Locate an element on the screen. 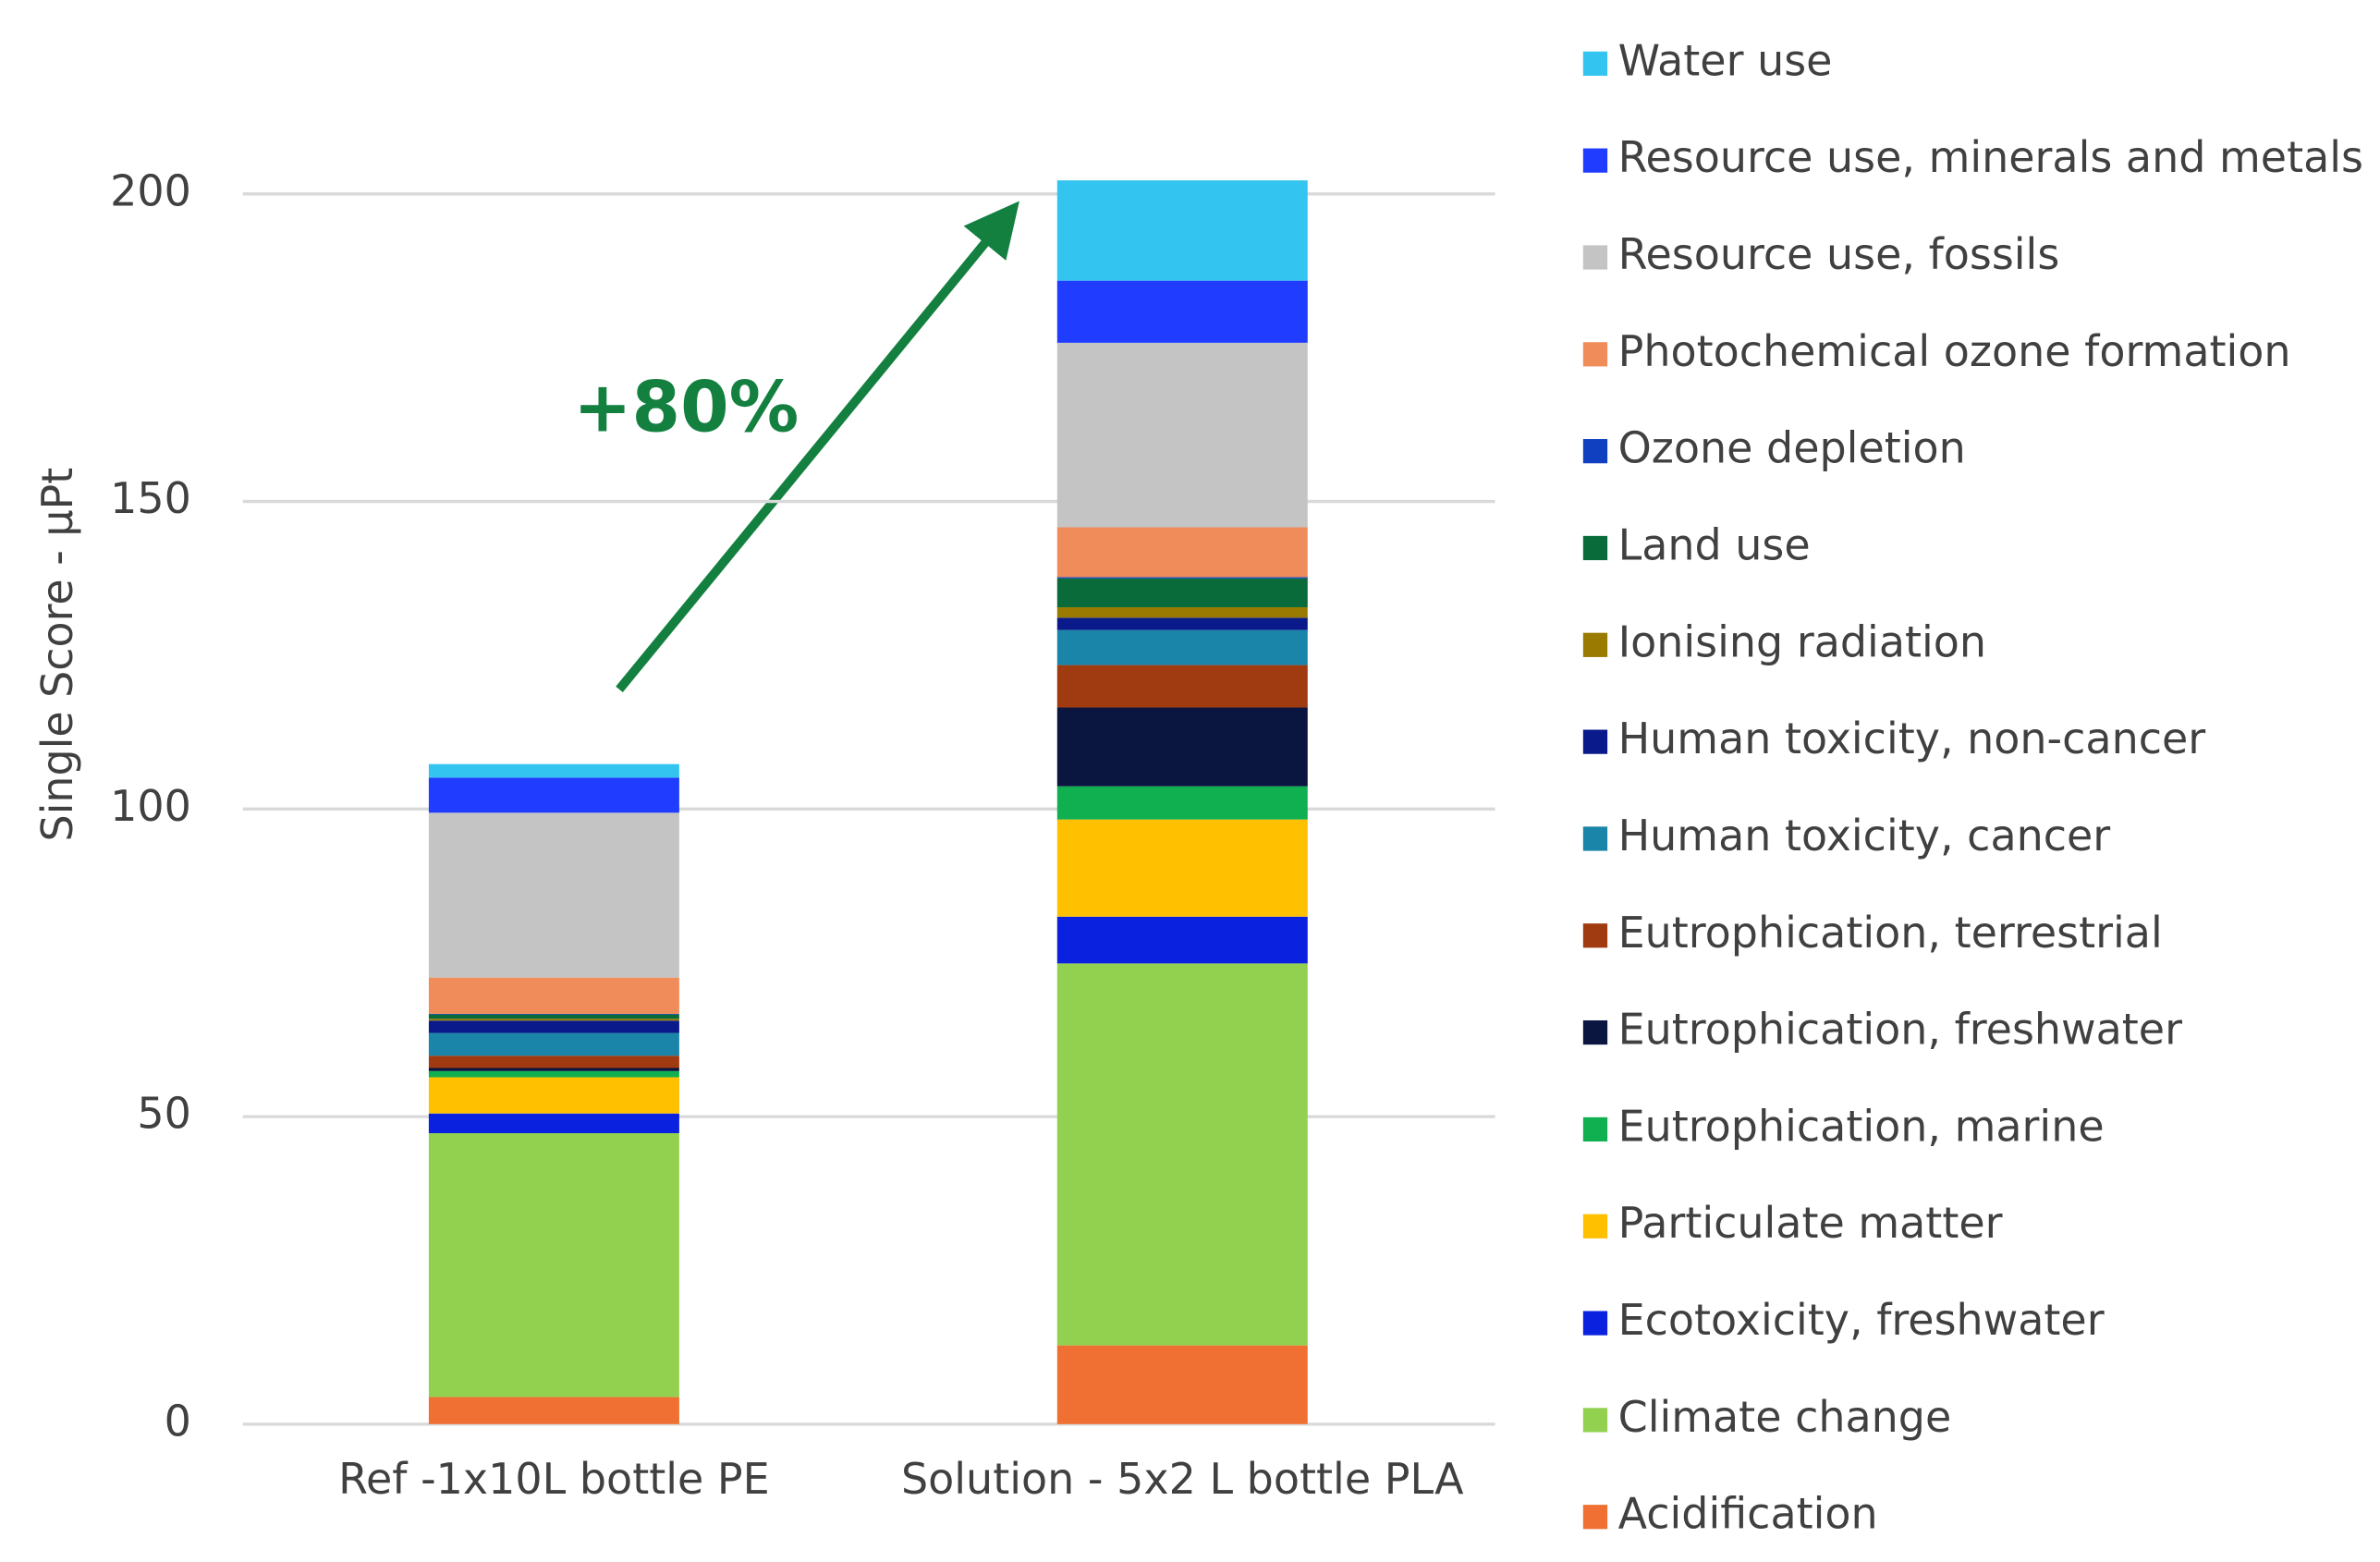  legend-label: Photochemical ozone formation is located at coordinates (1954, 351).